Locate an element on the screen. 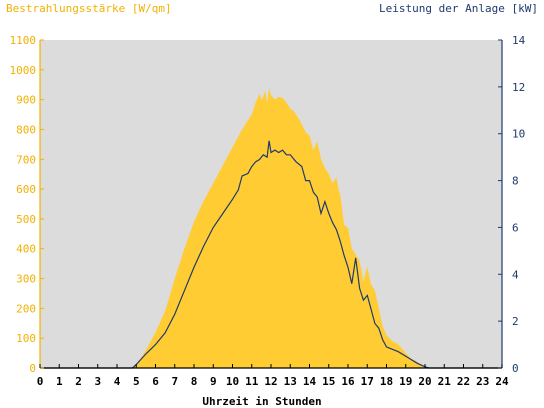  x-tick-label: 13 is located at coordinates (290, 381).